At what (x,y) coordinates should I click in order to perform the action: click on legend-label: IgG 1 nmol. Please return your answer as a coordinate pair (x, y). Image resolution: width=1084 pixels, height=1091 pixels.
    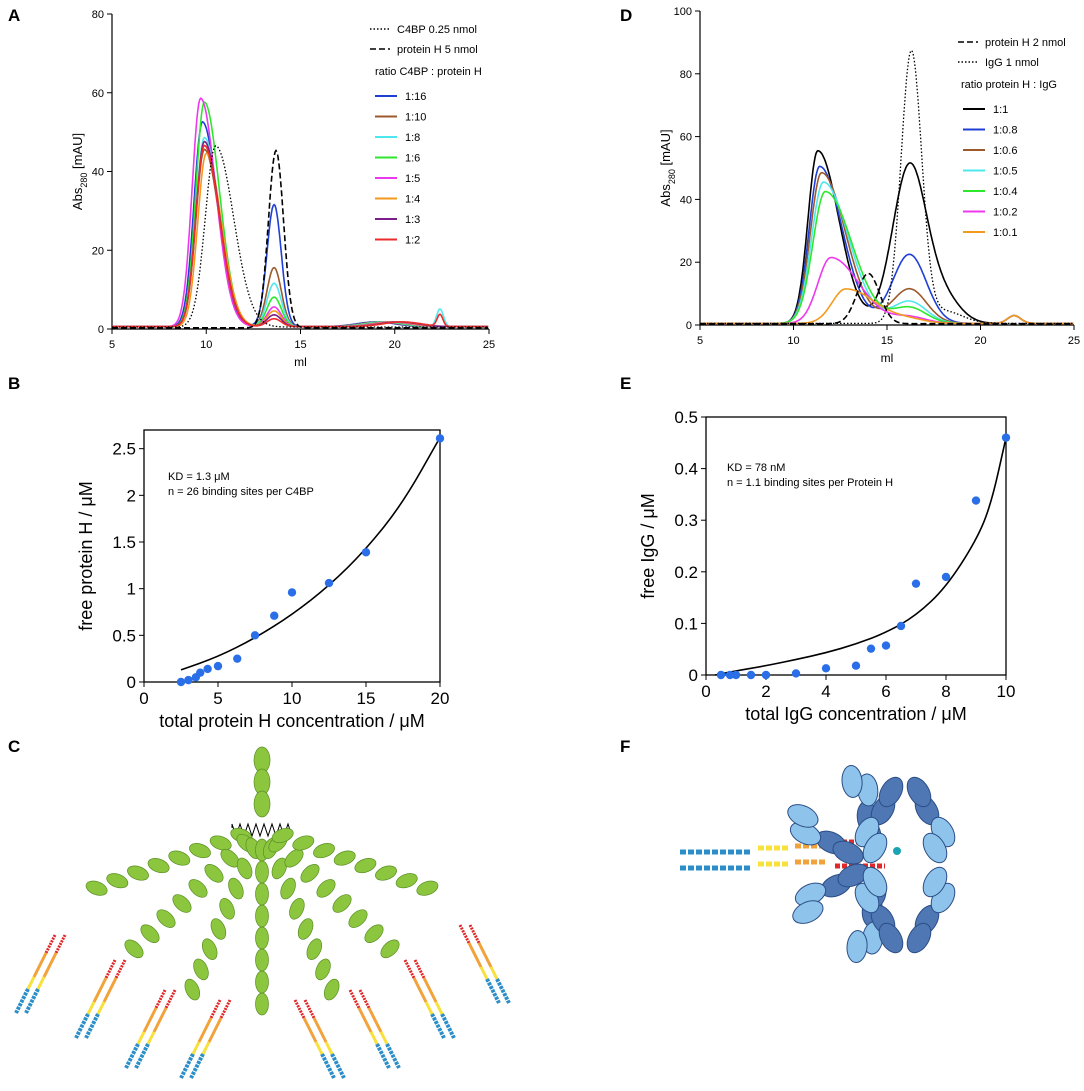
    Looking at the image, I should click on (1012, 63).